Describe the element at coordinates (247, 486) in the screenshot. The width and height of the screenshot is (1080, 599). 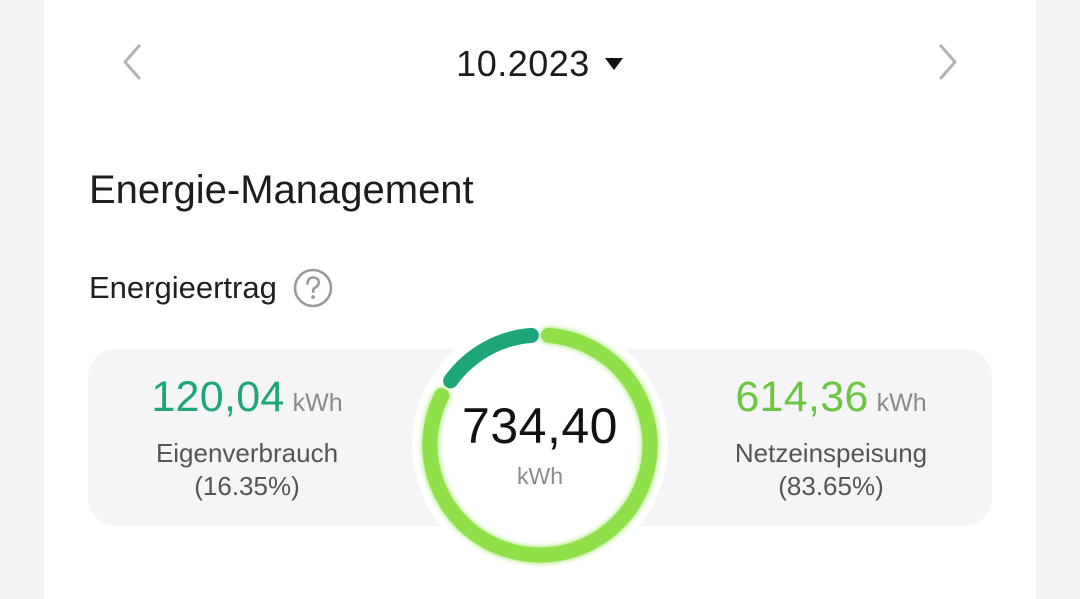
I see `self-use-percent: (16.35%)` at that location.